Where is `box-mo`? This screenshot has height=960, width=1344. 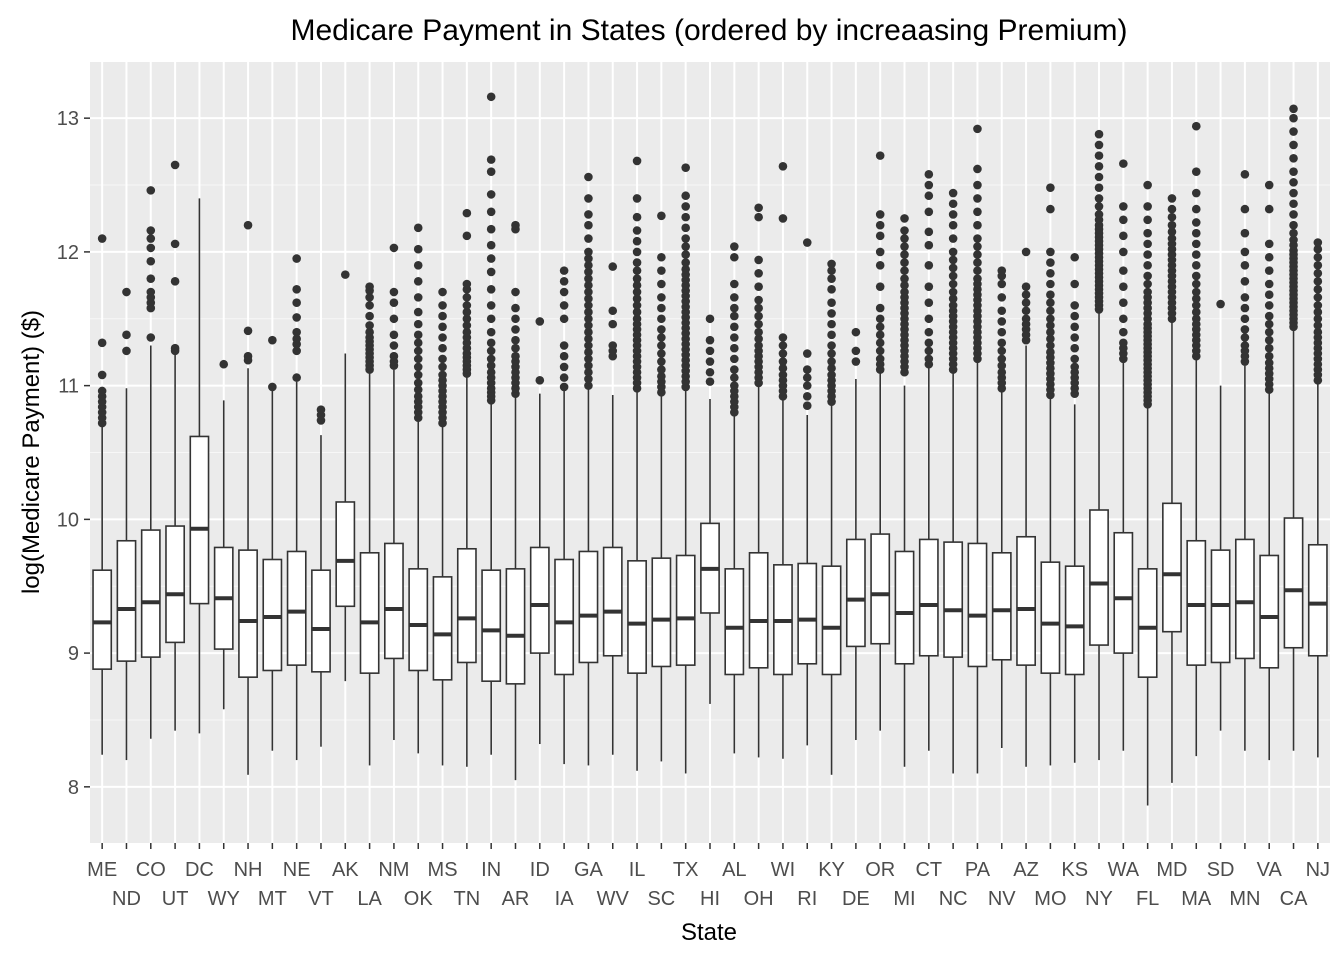 box-mo is located at coordinates (1050, 474).